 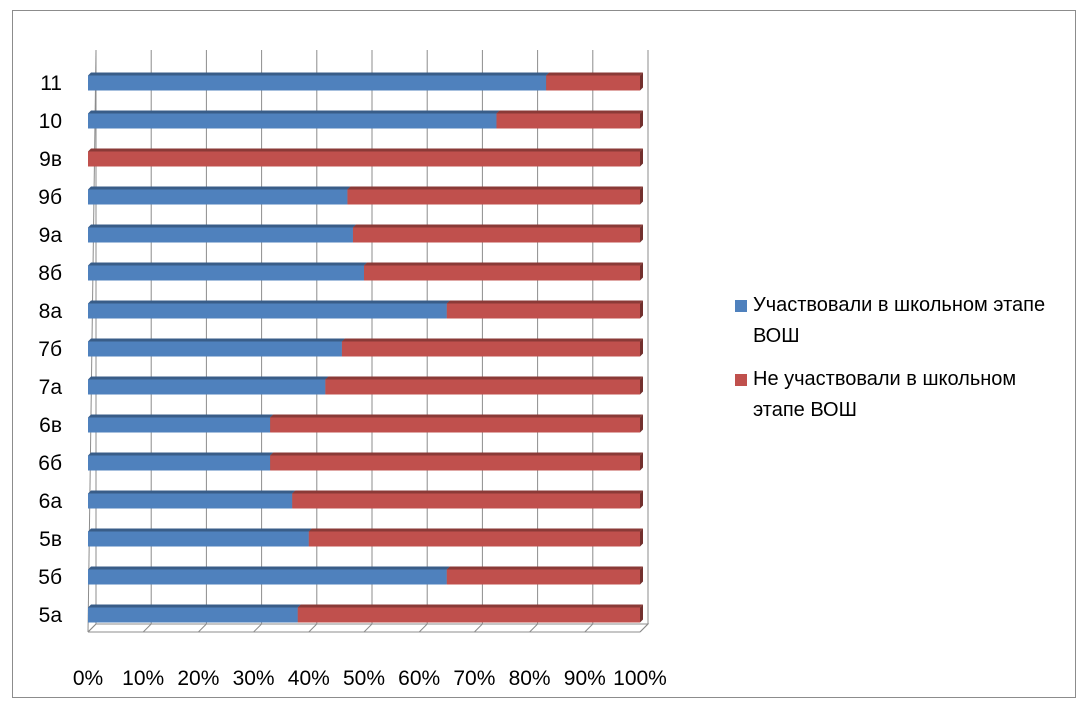 I want to click on x-tick-label: 100%, so click(x=640, y=678).